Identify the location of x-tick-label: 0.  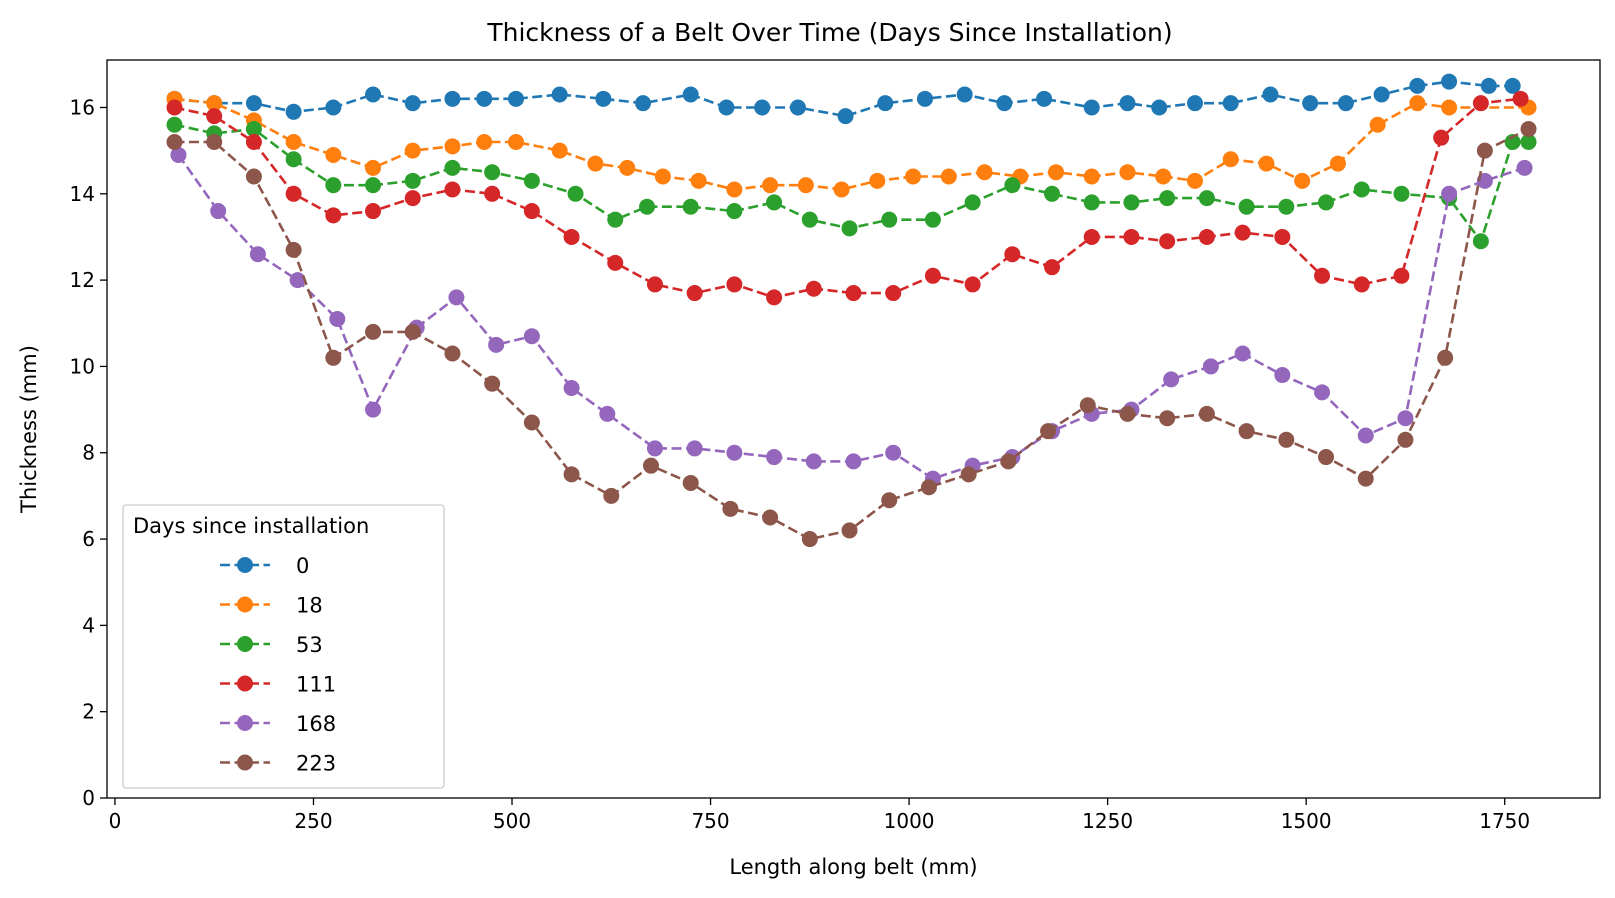
(115, 821).